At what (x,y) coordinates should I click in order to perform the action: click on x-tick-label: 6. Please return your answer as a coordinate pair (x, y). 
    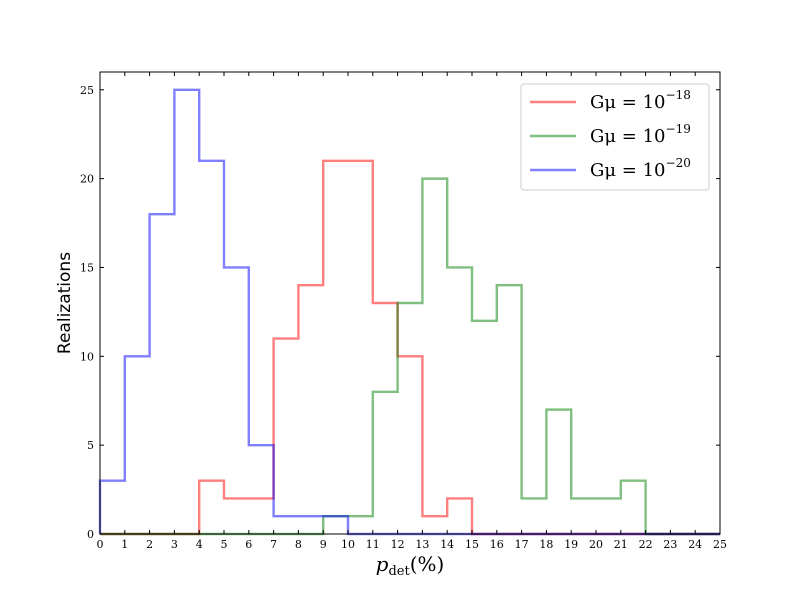
    Looking at the image, I should click on (248, 544).